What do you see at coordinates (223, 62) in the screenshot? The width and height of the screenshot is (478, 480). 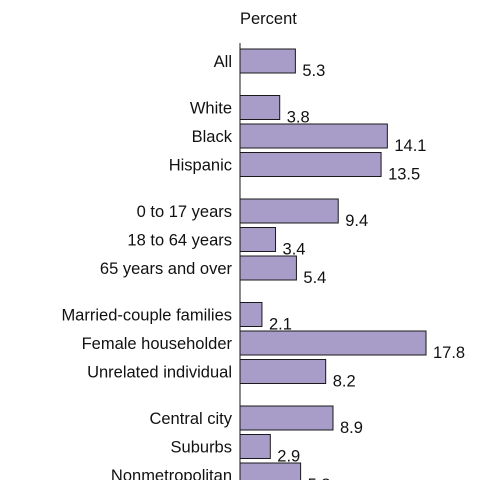 I see `category-label: All` at bounding box center [223, 62].